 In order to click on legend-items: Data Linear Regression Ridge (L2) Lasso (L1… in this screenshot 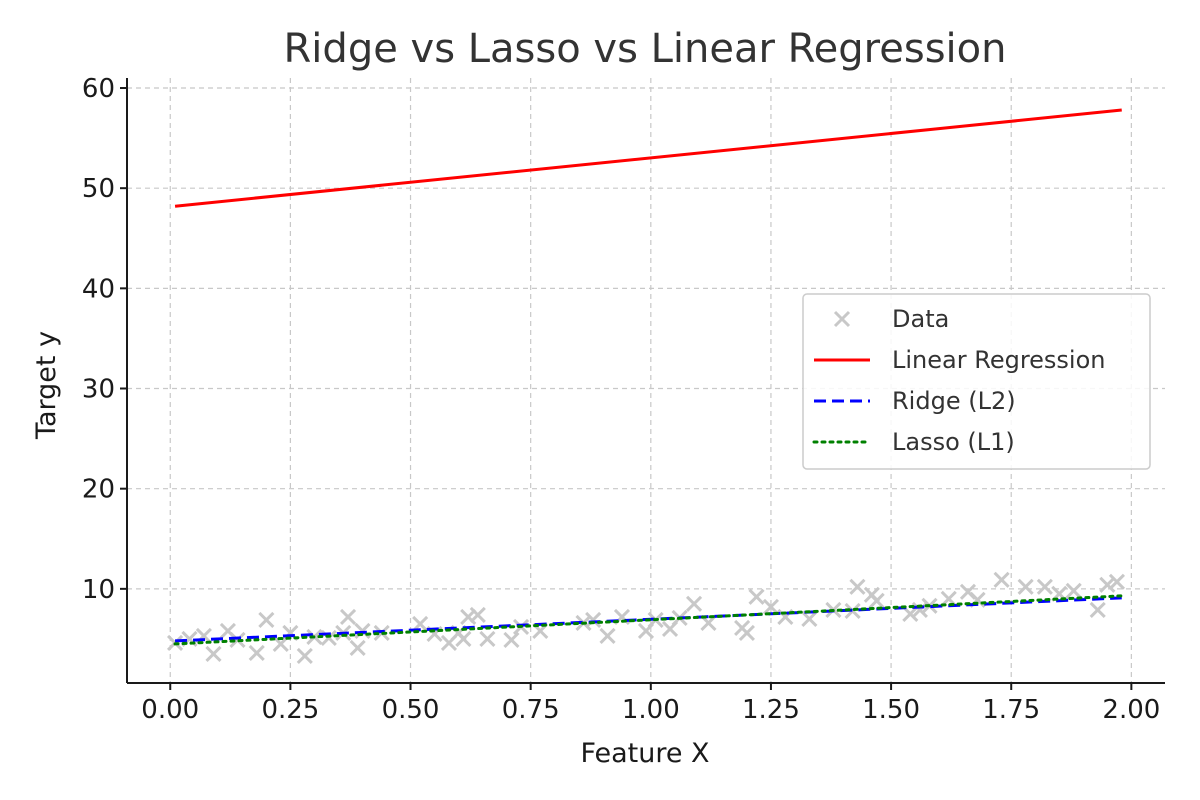, I will do `click(959, 380)`.